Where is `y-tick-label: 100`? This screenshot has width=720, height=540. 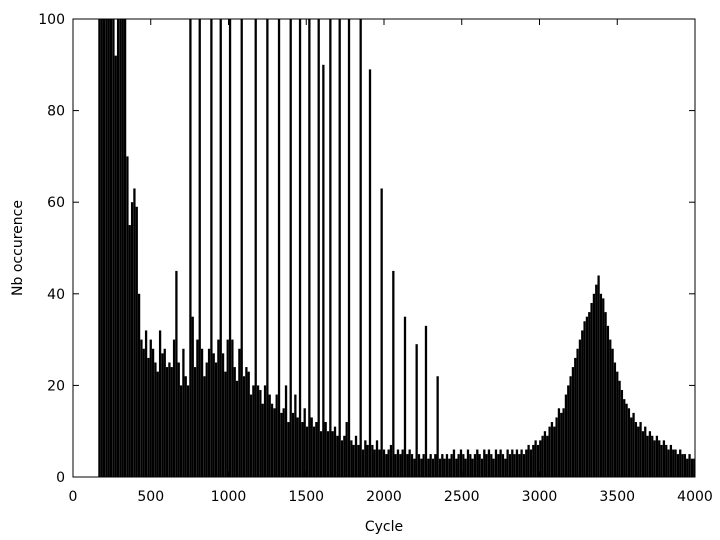 y-tick-label: 100 is located at coordinates (51, 20).